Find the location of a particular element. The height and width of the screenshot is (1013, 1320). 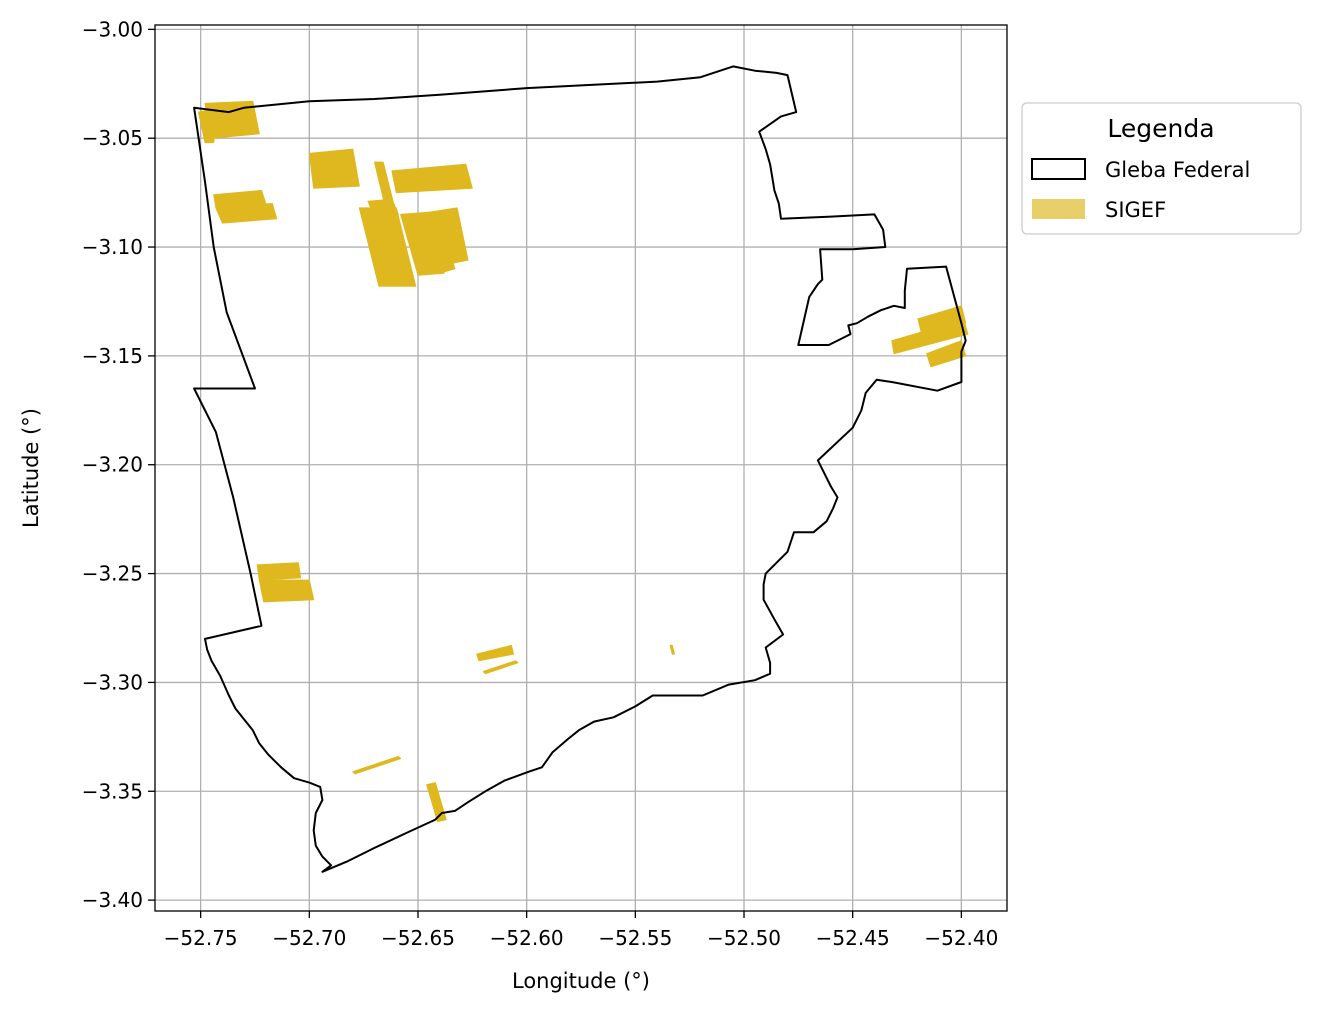

y-tick-label: −3.35 is located at coordinates (112, 791).